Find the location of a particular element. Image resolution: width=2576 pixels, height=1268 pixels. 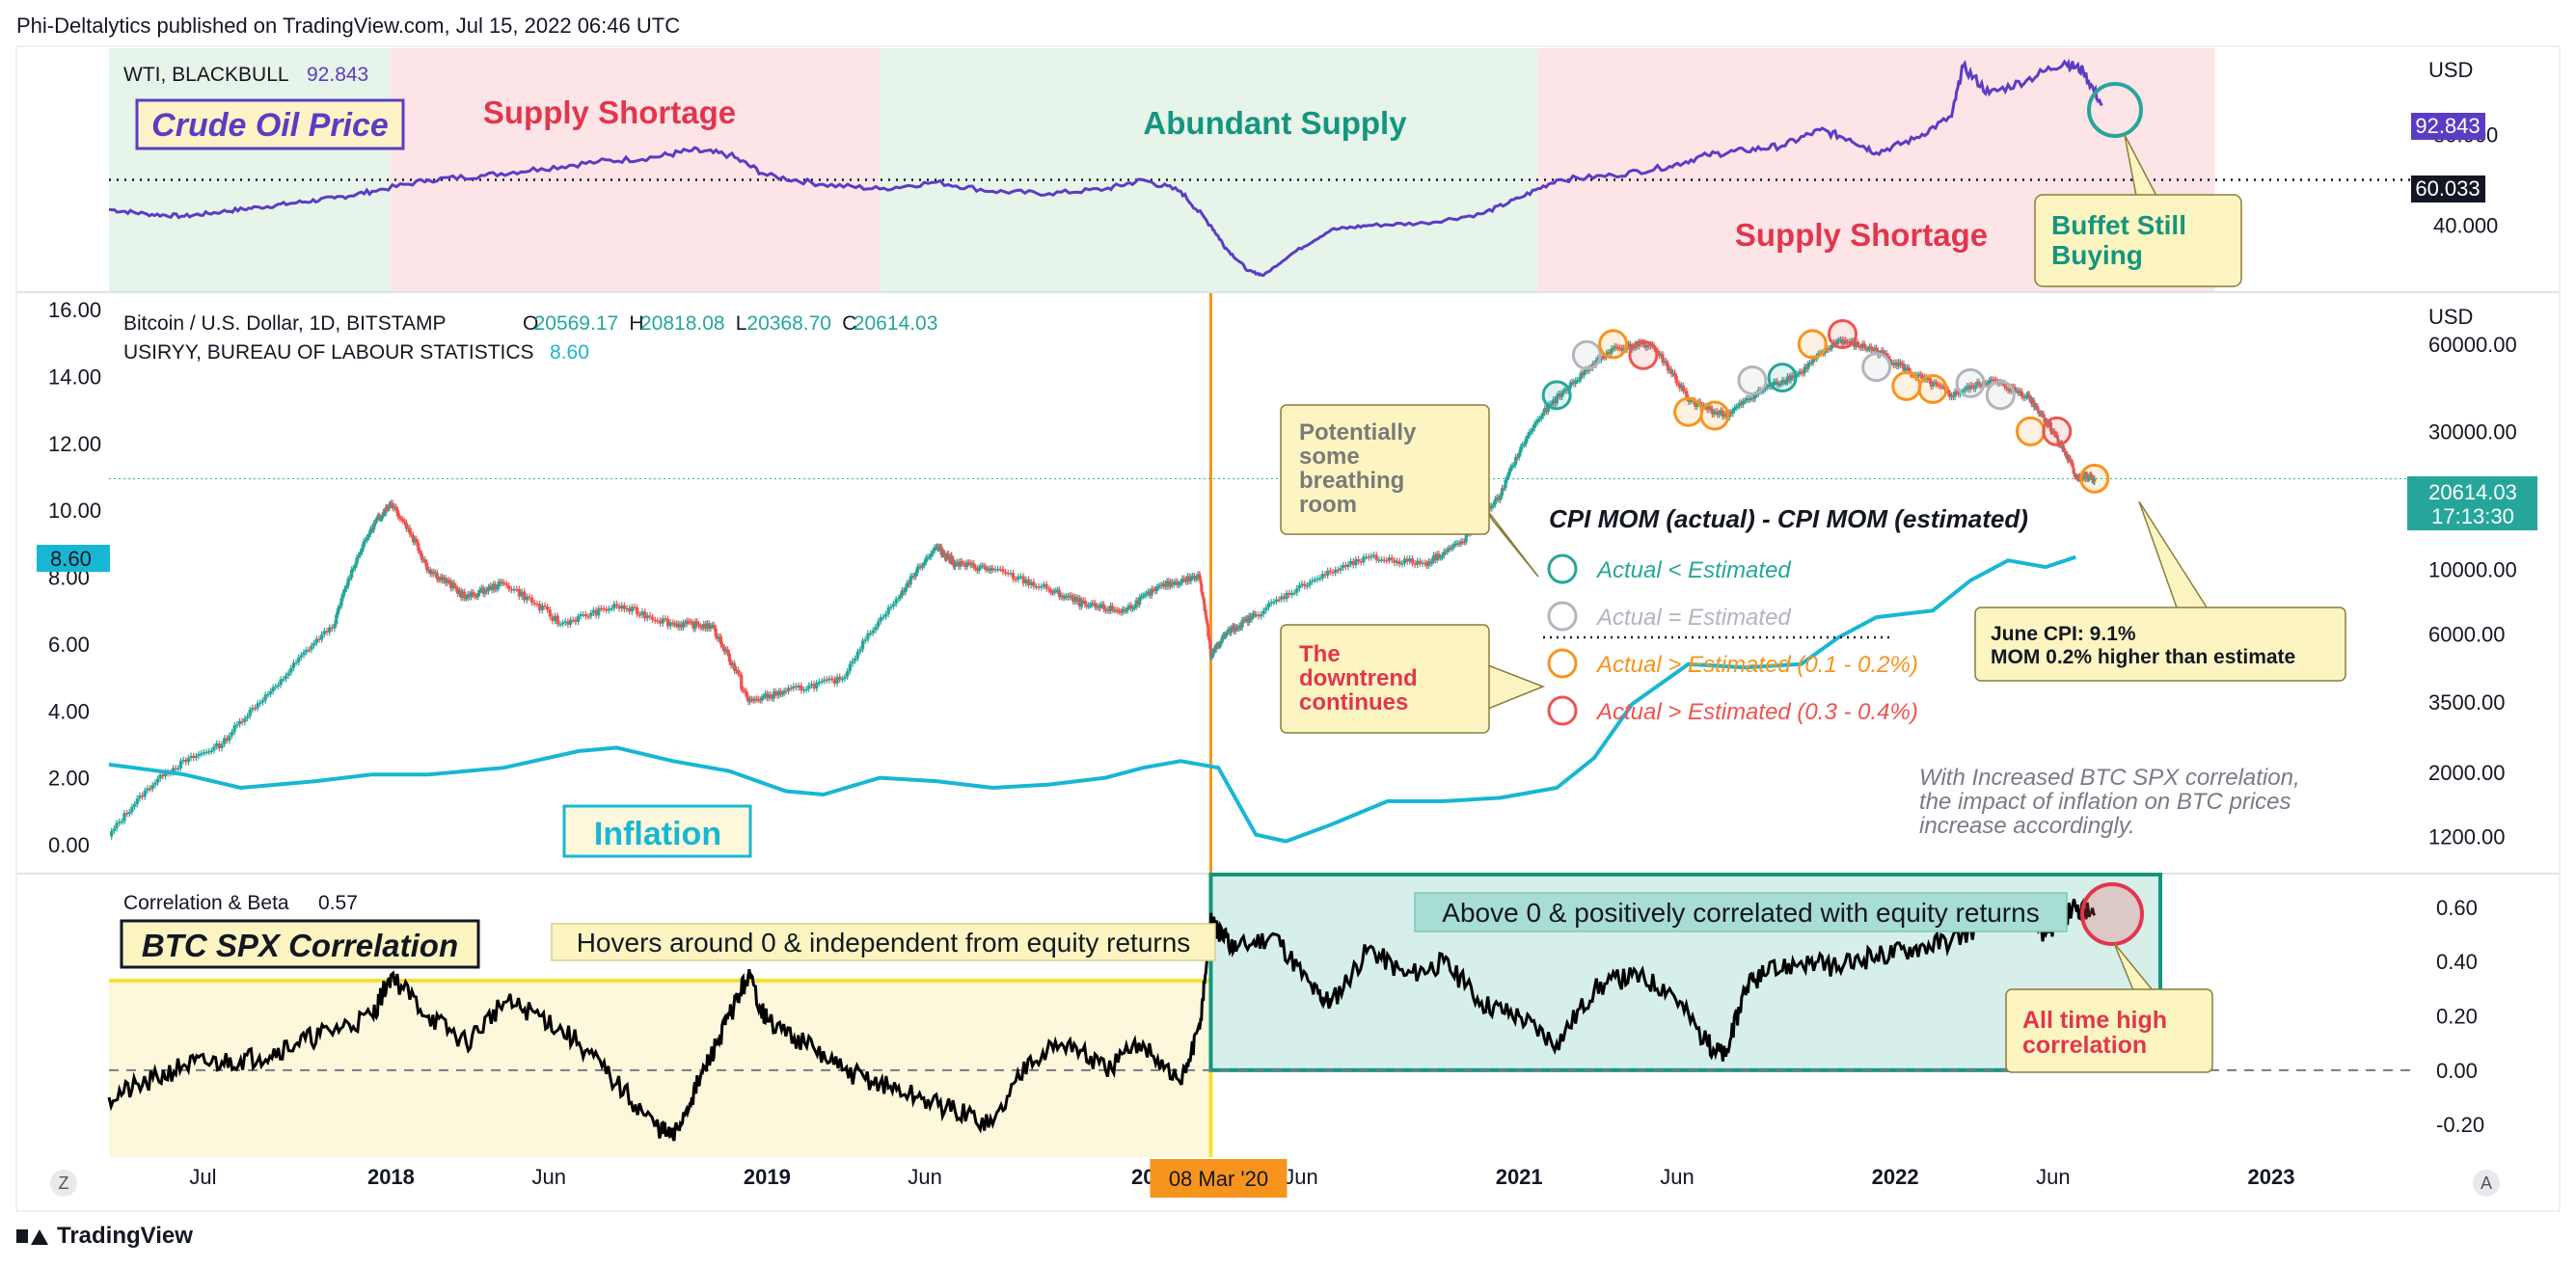

corr-ath-box is located at coordinates (2109, 1030).